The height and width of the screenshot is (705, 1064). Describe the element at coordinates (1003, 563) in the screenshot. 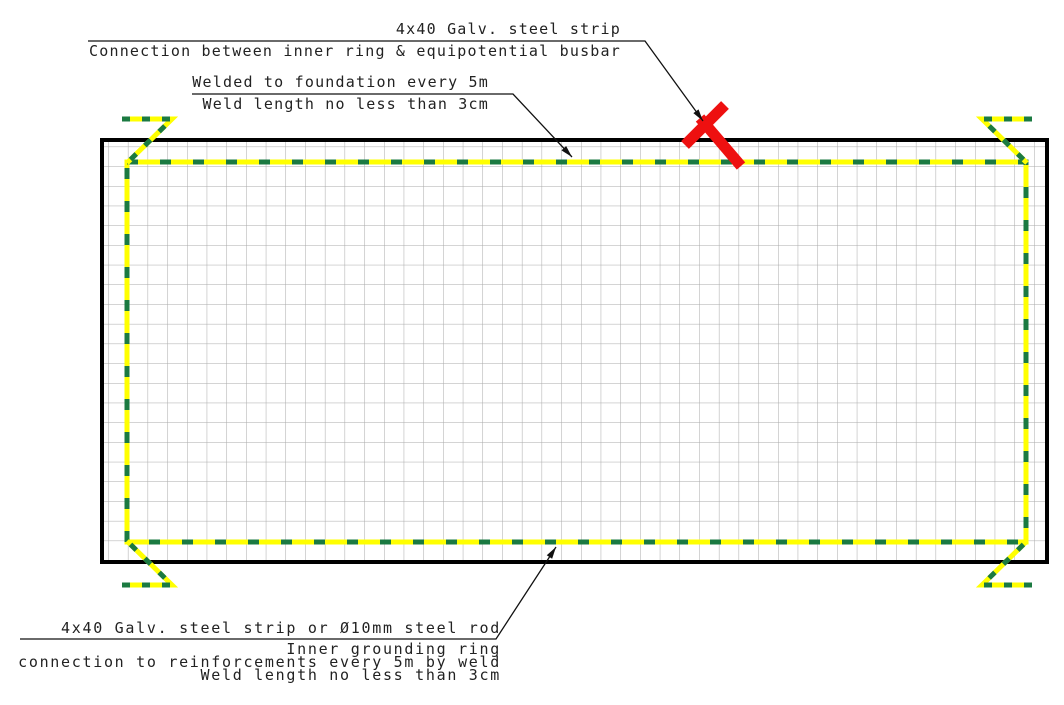

I see `corner-flag-bottom-right` at that location.